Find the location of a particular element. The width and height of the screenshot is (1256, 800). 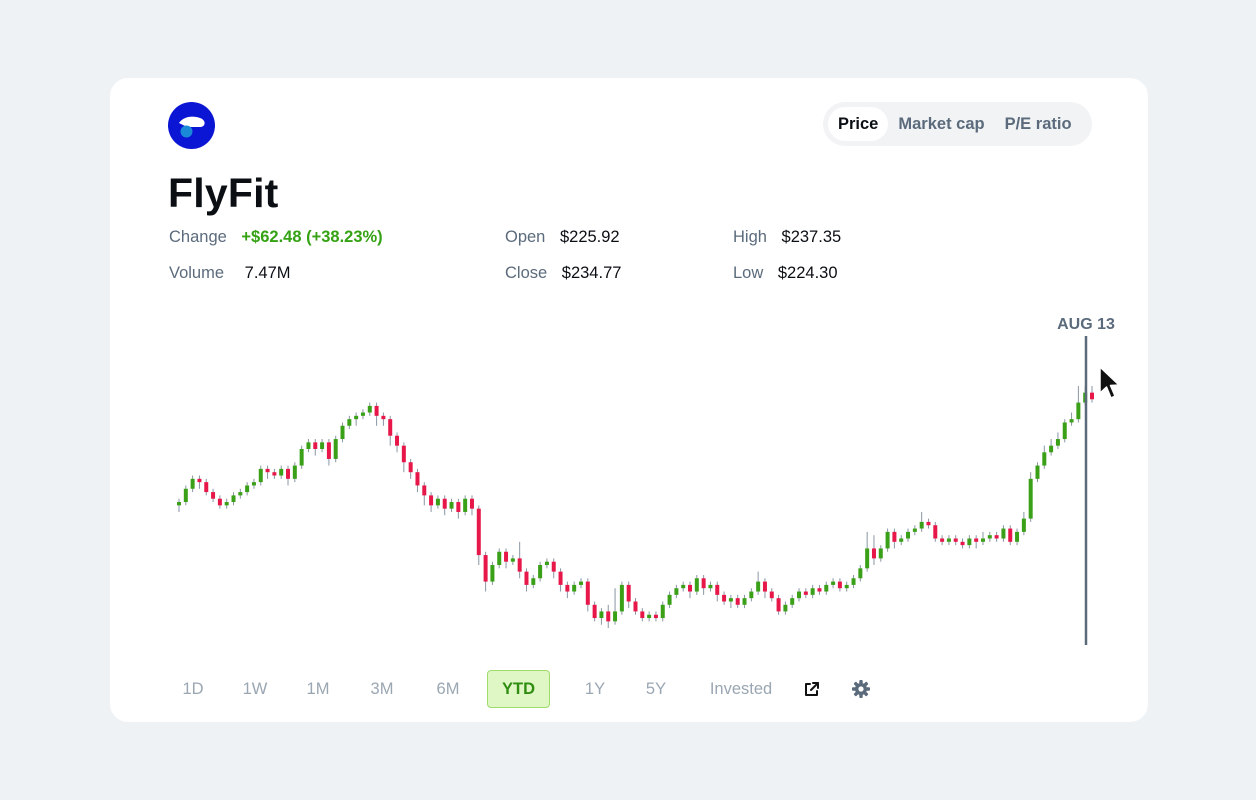

range-invested: Invested is located at coordinates (741, 689).